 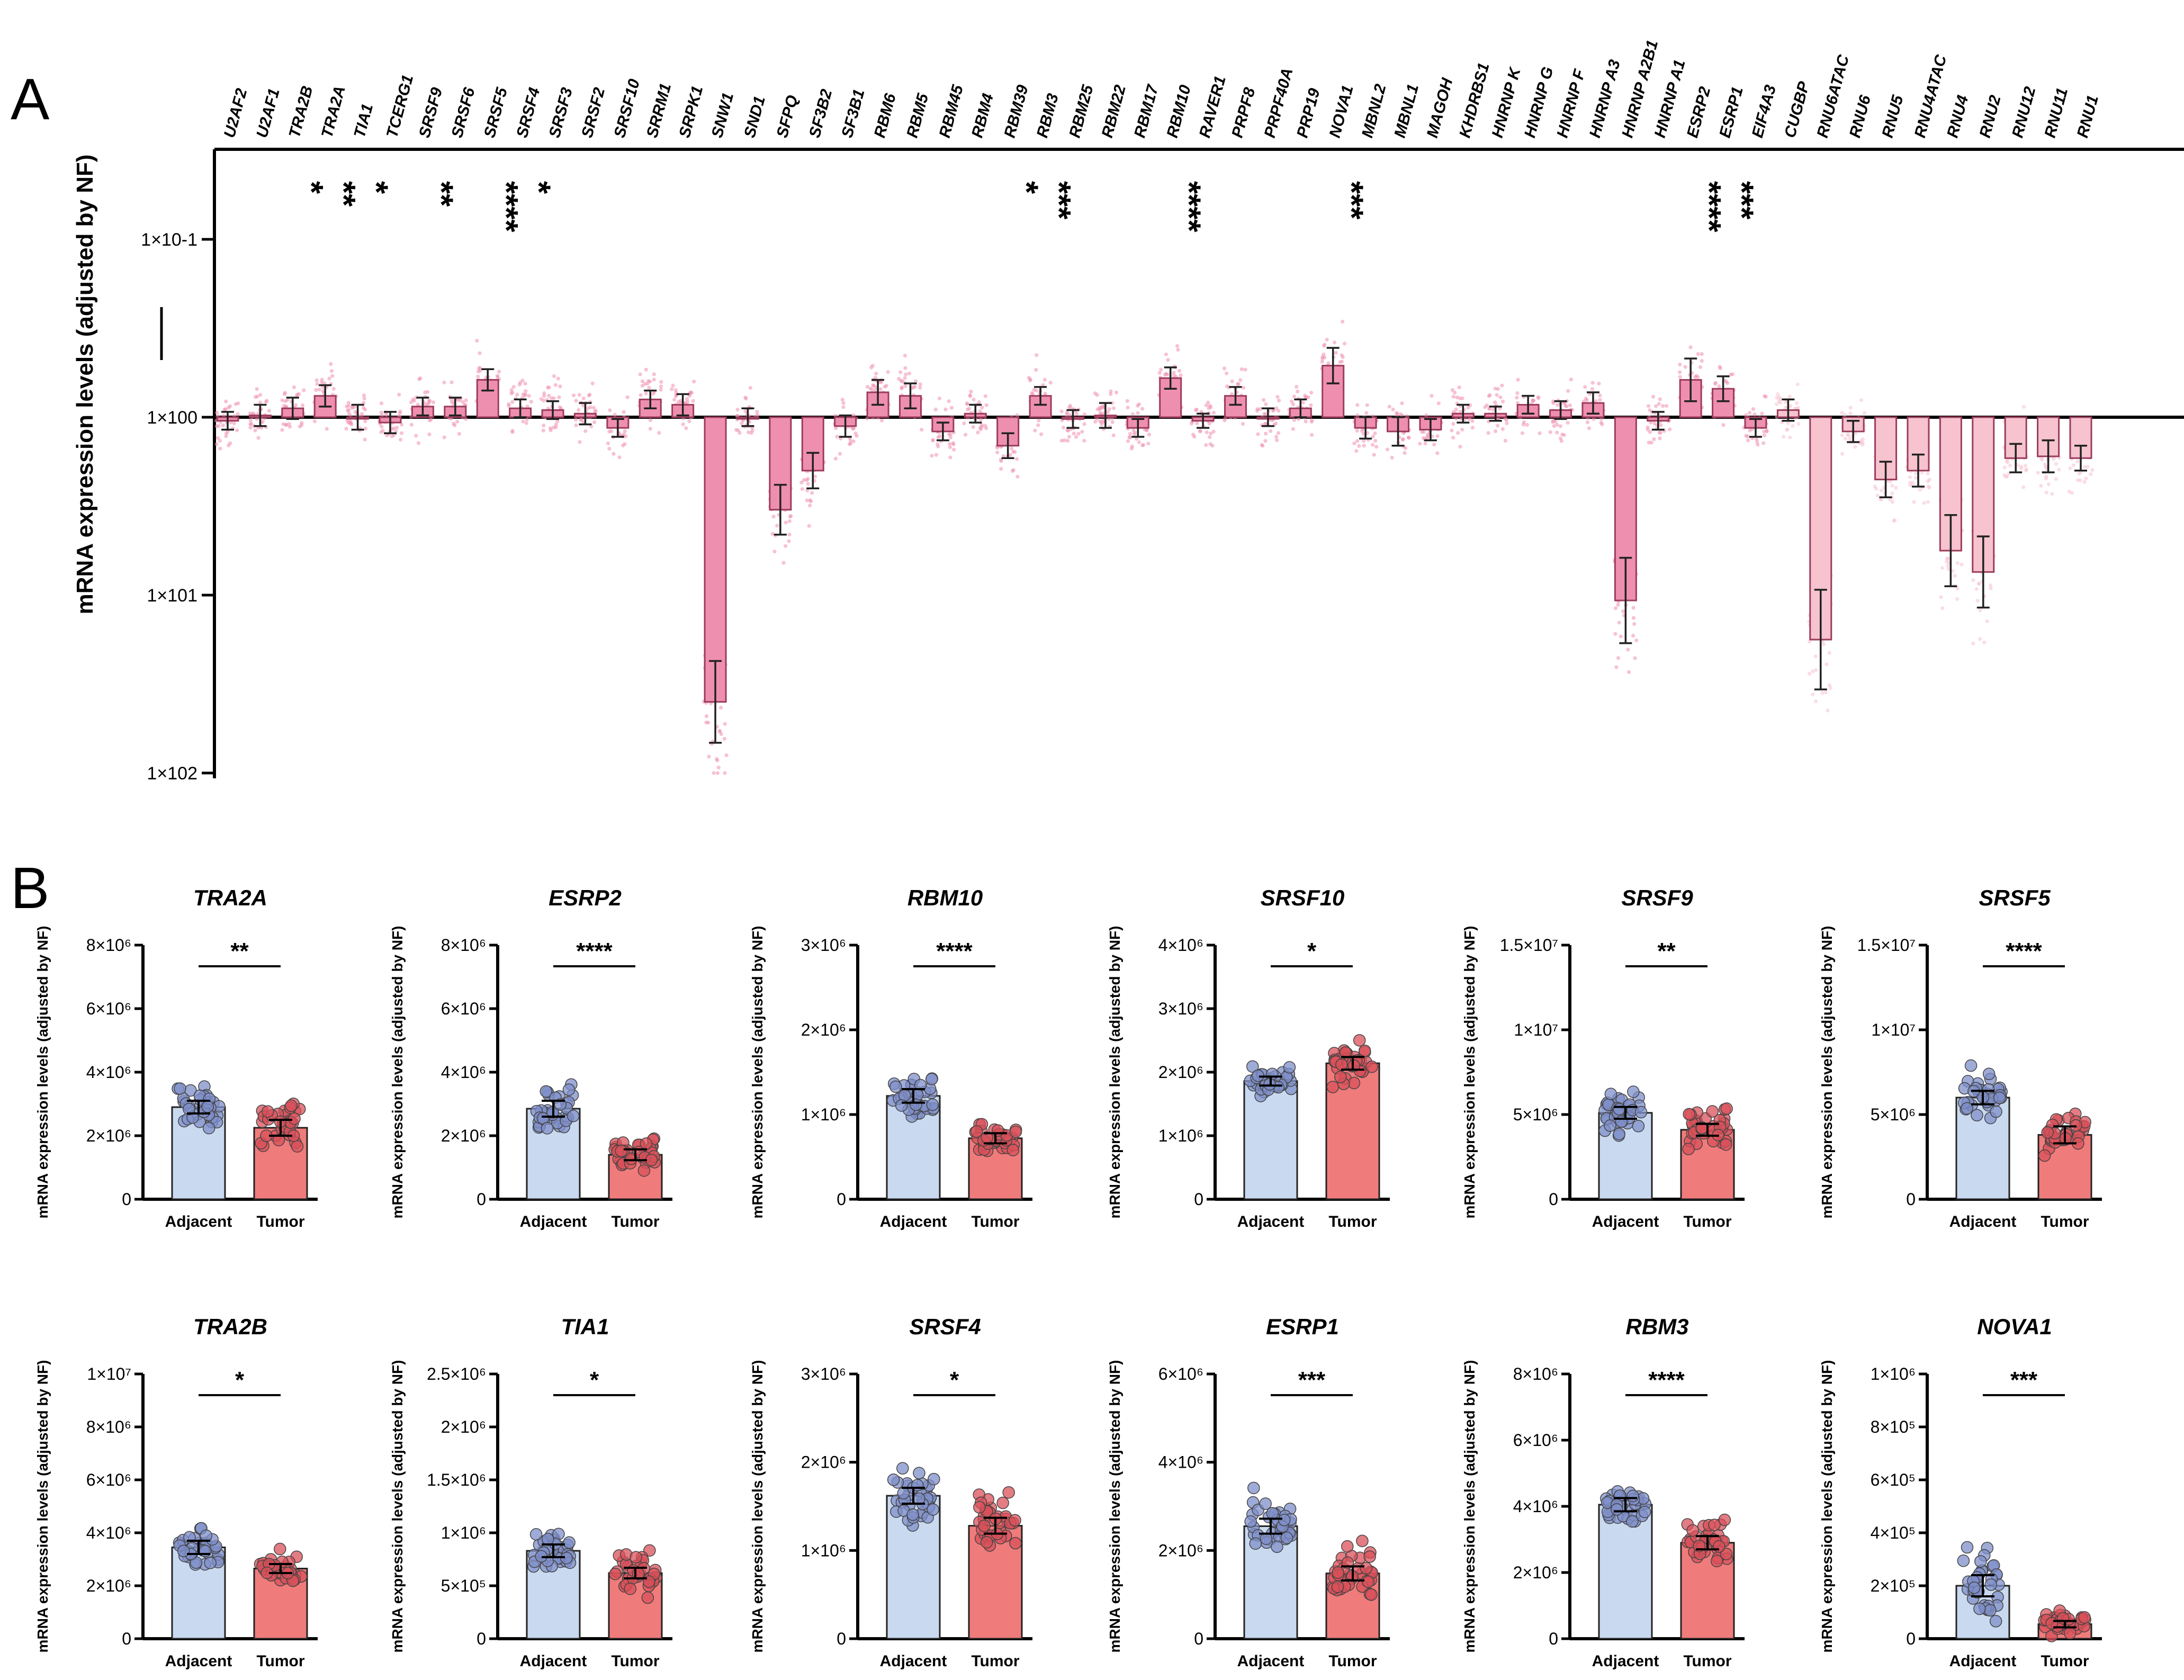 What do you see at coordinates (172, 418) in the screenshot?
I see `axis-a-tick-label: 1×100` at bounding box center [172, 418].